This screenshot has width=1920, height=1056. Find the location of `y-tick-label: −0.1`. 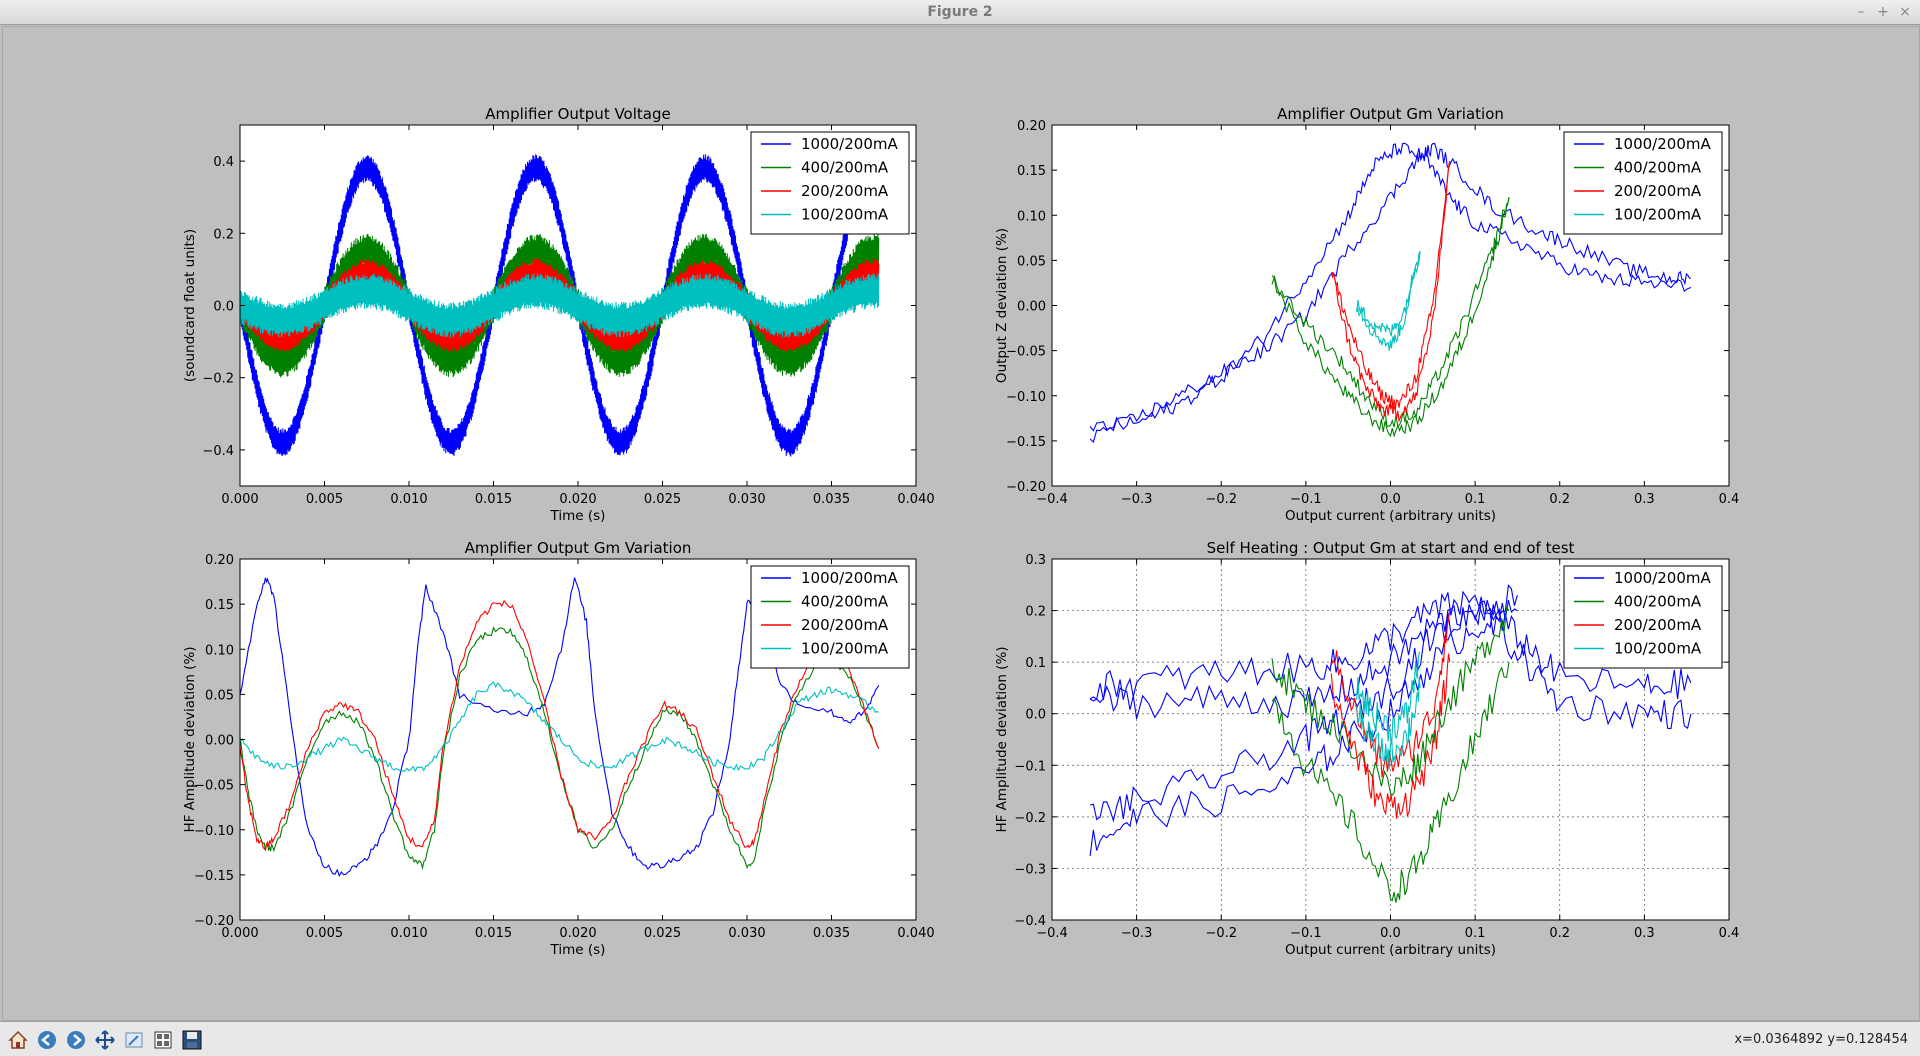

y-tick-label: −0.1 is located at coordinates (1030, 766).